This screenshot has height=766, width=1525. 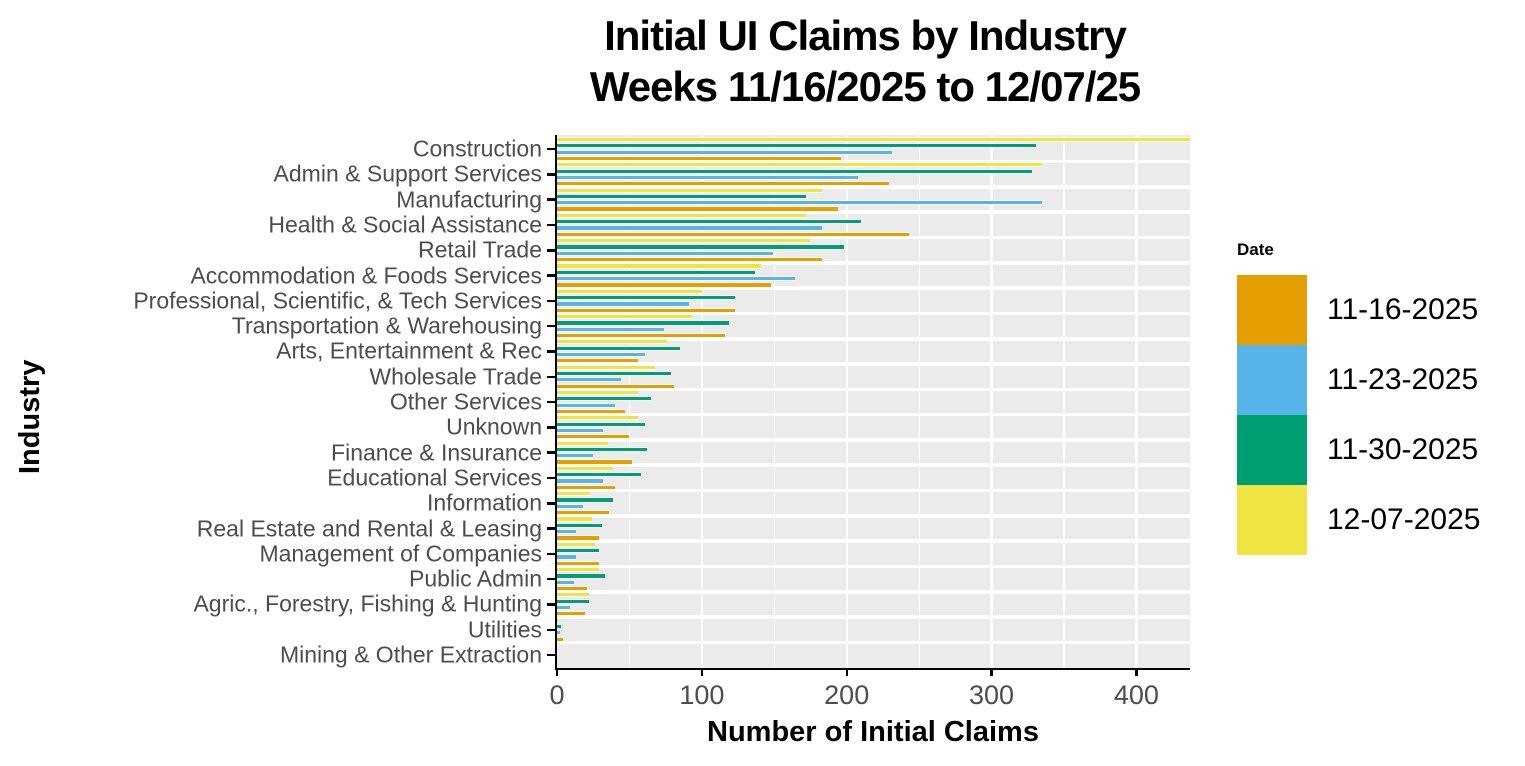 I want to click on y-category-label: Construction, so click(x=477, y=148).